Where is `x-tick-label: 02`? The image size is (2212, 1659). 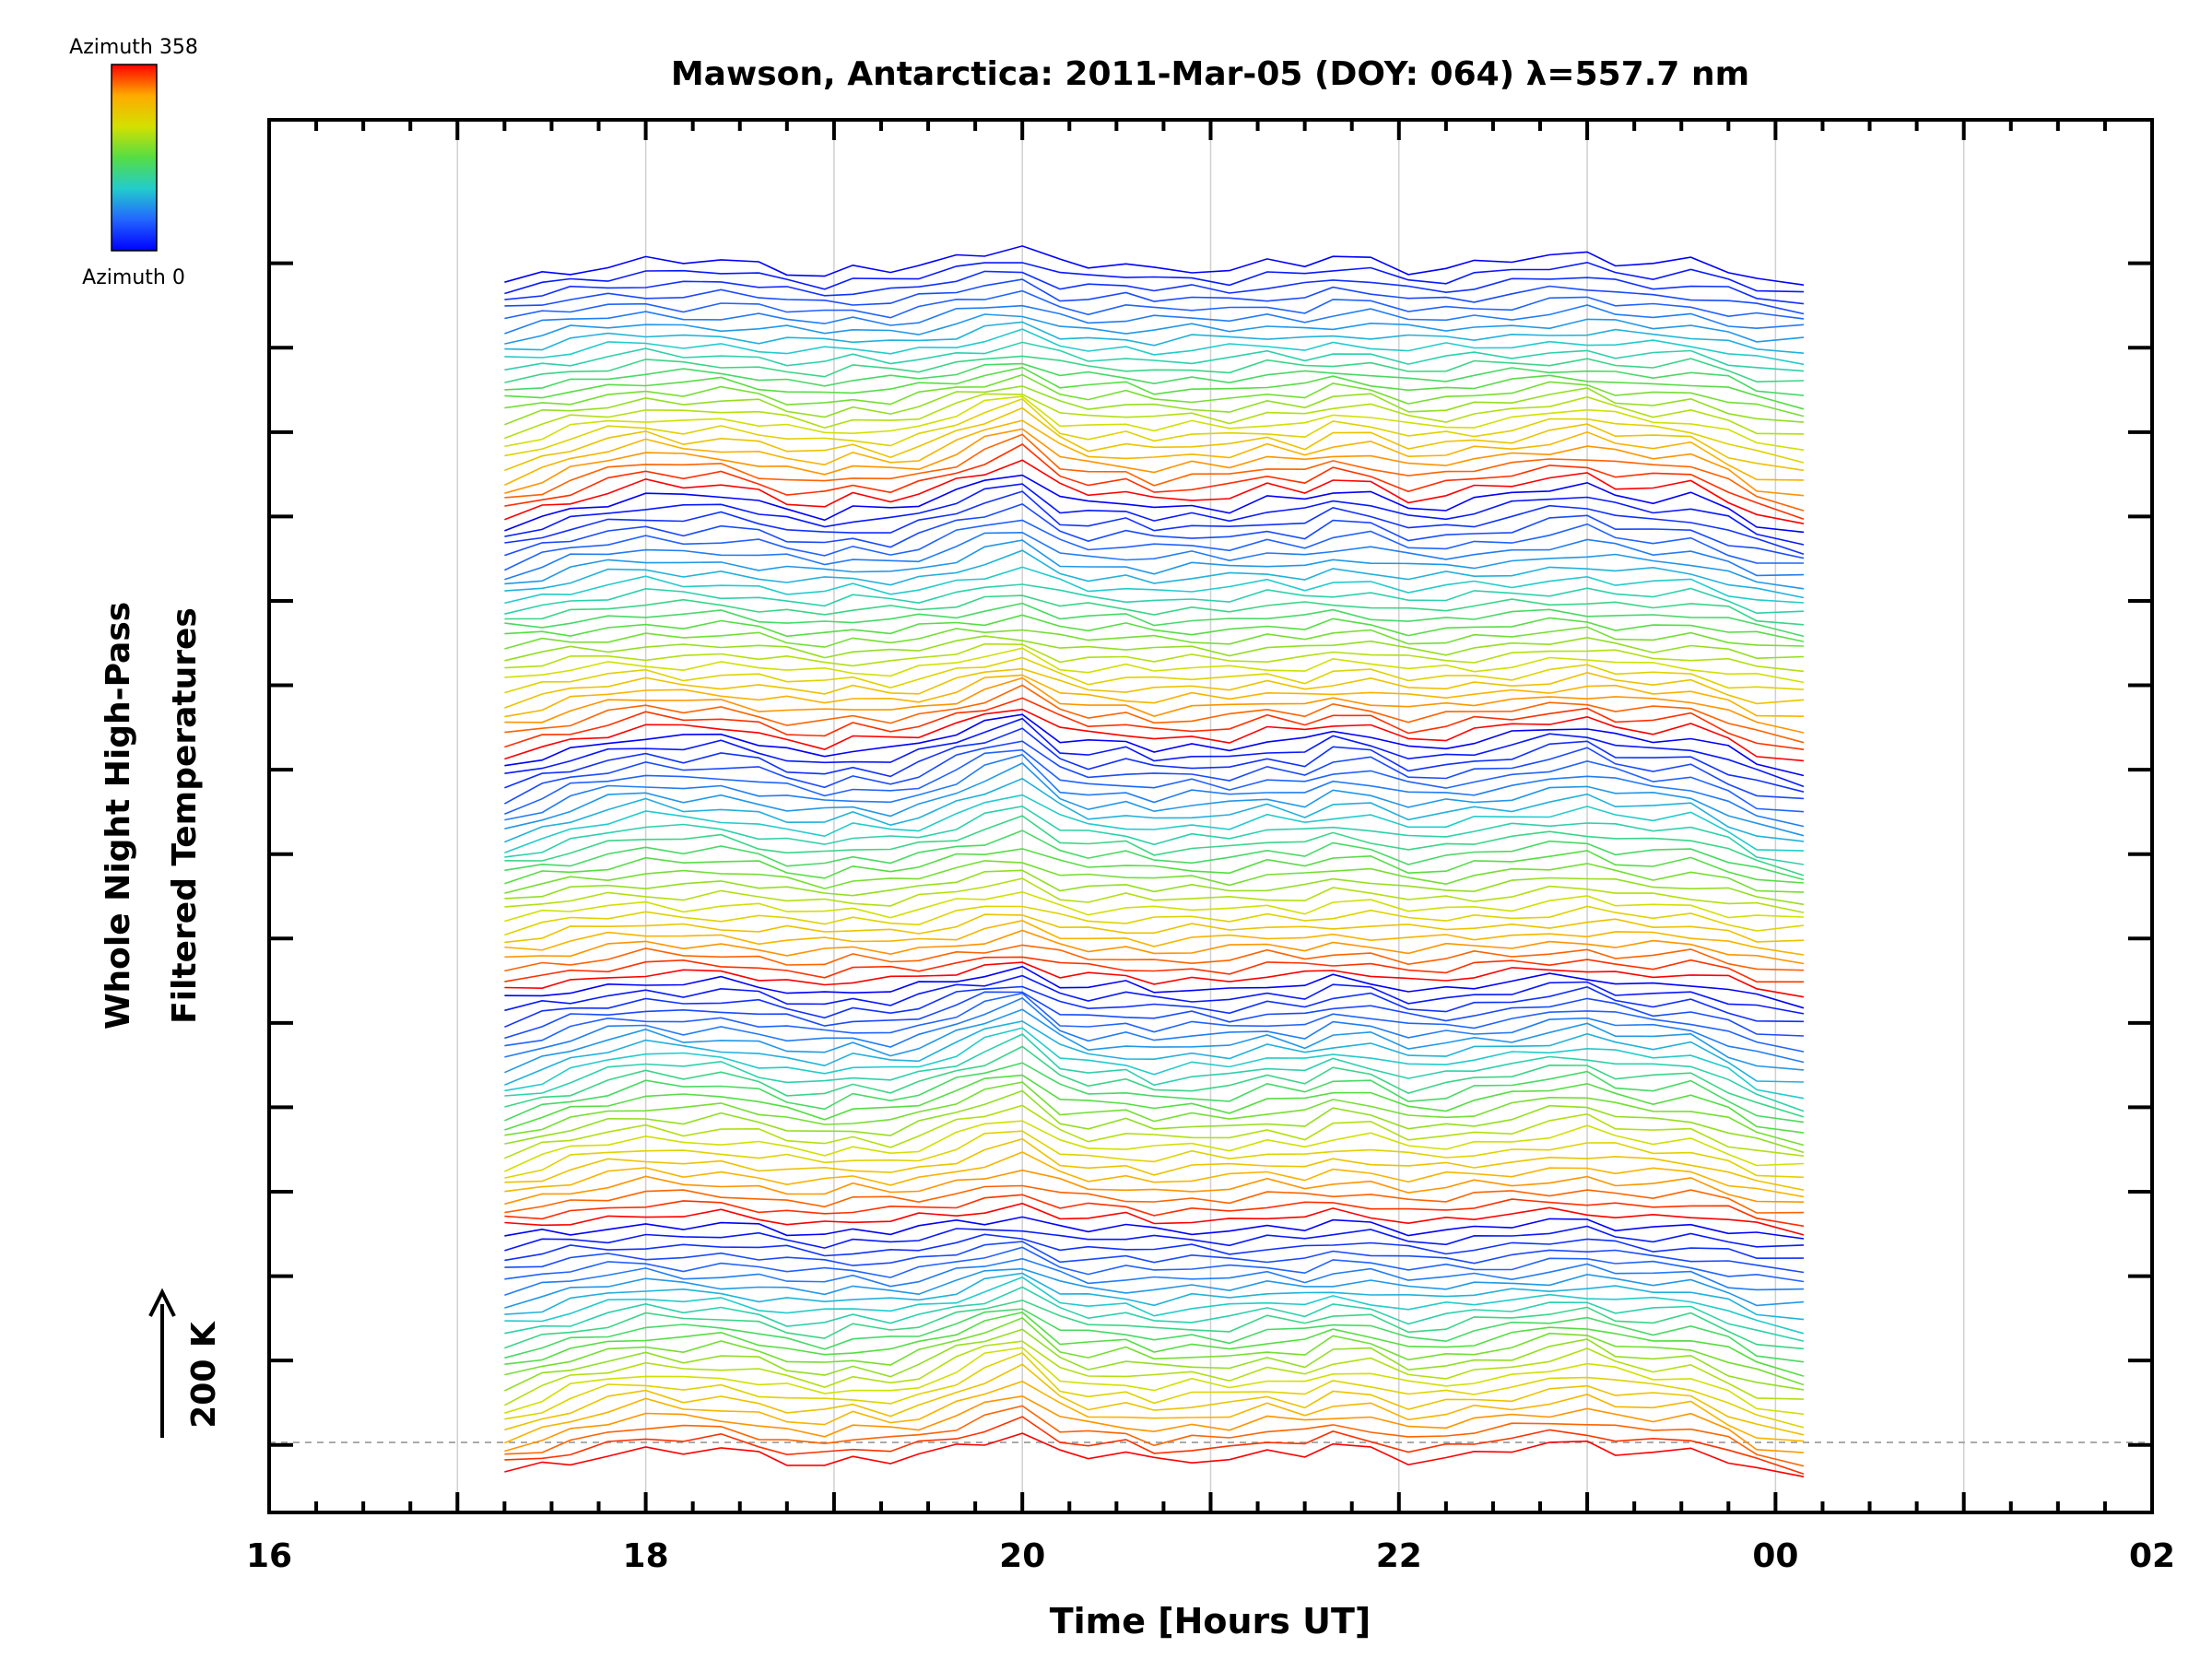 x-tick-label: 02 is located at coordinates (2152, 1556).